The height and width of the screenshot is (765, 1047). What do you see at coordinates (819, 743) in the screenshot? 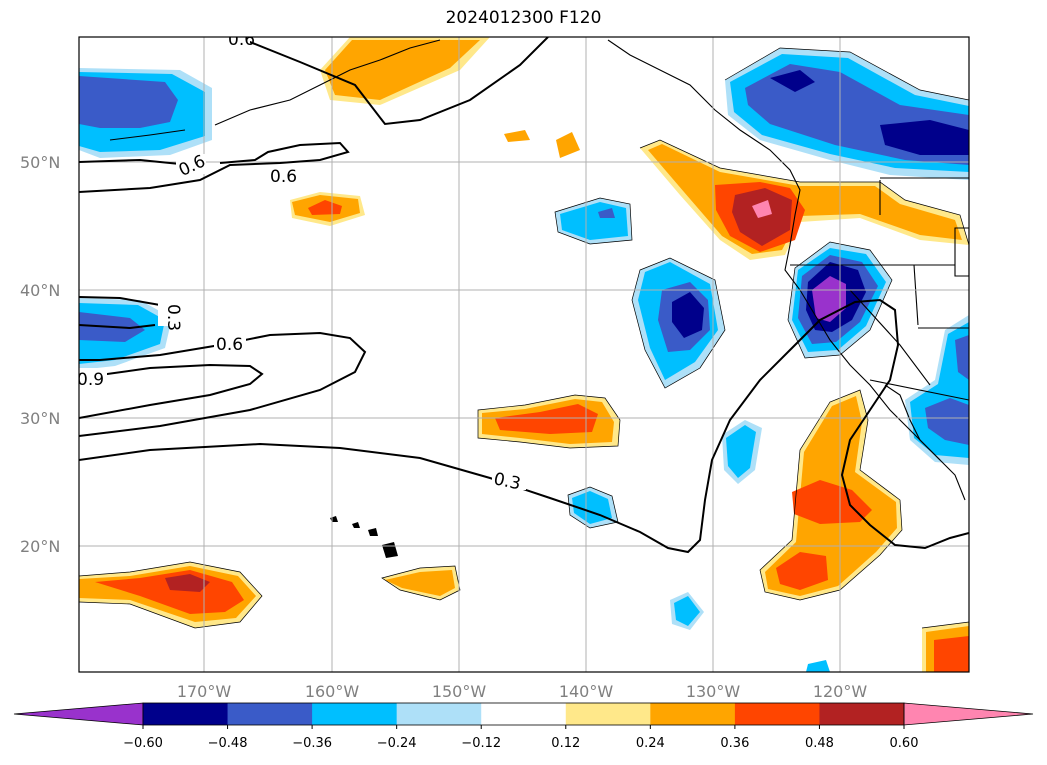
I see `colorbar-tick-label: 0.48` at bounding box center [819, 743].